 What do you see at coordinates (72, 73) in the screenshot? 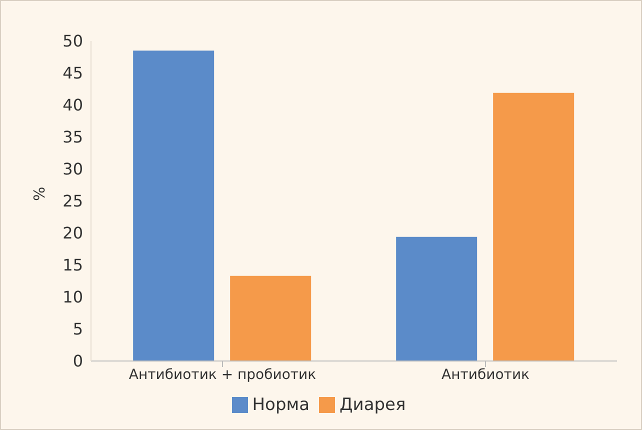
I see `y-tick-label: 45` at bounding box center [72, 73].